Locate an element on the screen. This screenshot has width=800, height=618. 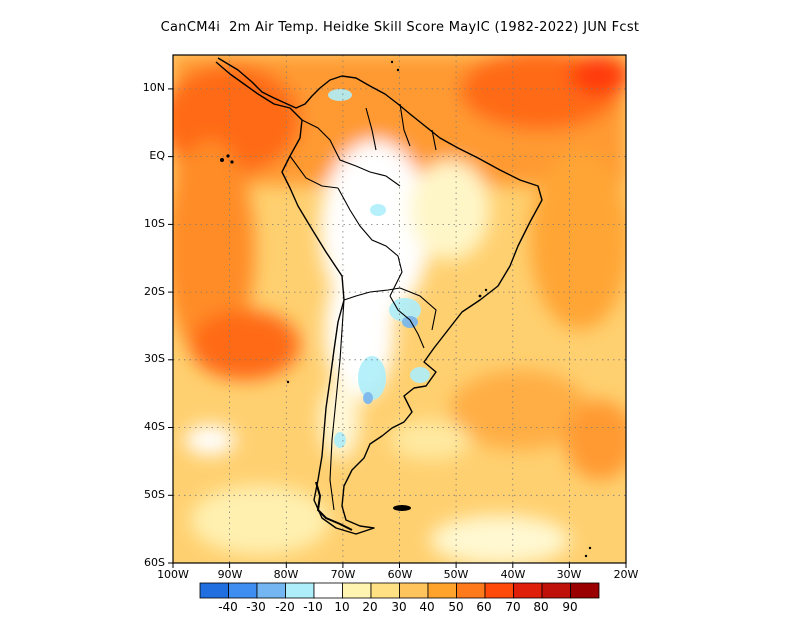
lon-label: 20W is located at coordinates (626, 574).